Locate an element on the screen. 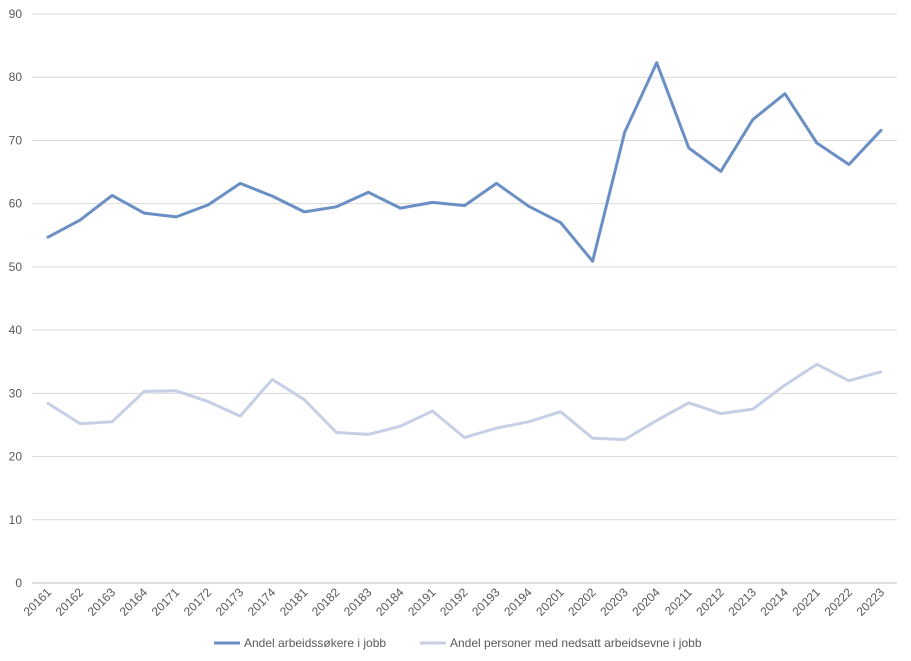 This screenshot has height=661, width=911. y-tick-label: 40 is located at coordinates (16, 330).